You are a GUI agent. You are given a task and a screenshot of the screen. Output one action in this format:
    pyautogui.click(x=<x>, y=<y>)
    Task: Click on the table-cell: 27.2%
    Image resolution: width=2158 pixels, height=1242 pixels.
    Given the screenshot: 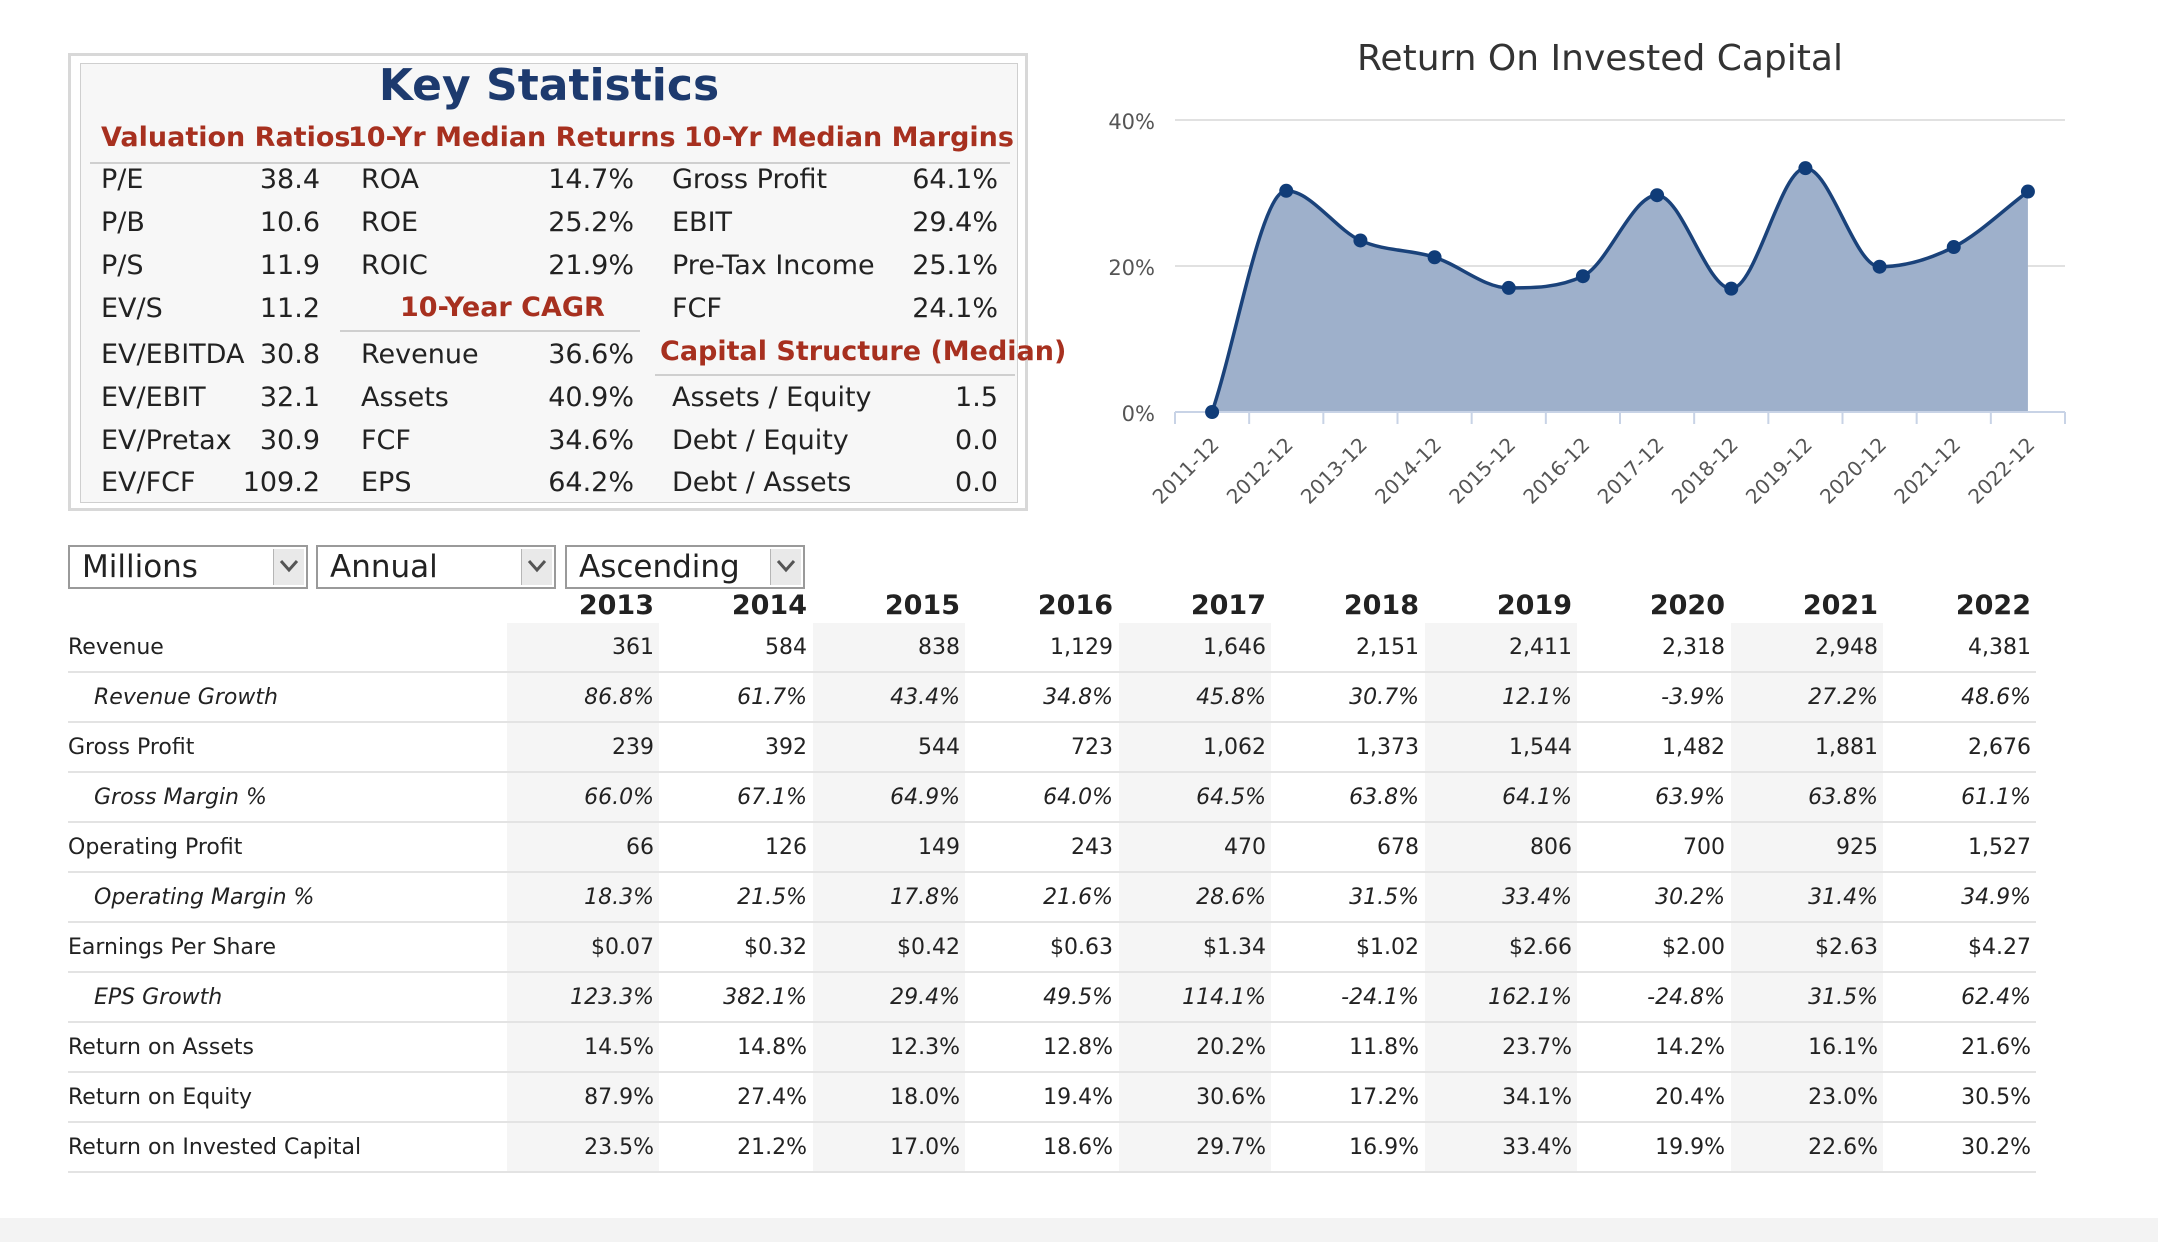 What is the action you would take?
    pyautogui.click(x=1843, y=697)
    